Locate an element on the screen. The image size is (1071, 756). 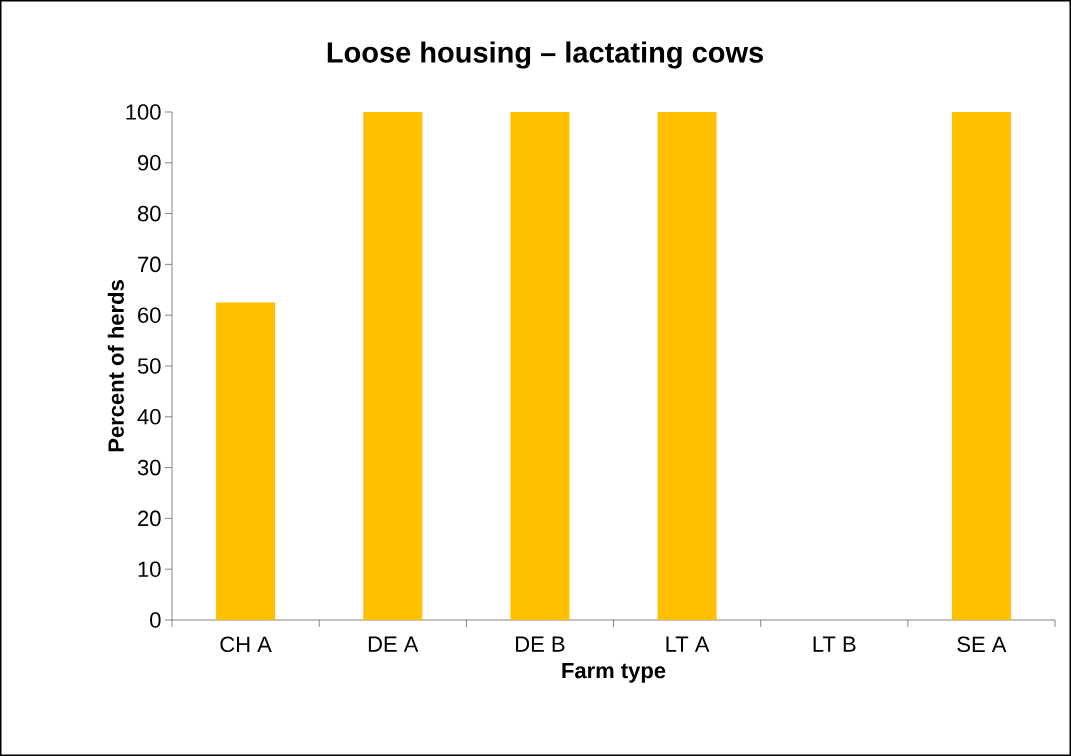
x-tick-label: LT B is located at coordinates (834, 644).